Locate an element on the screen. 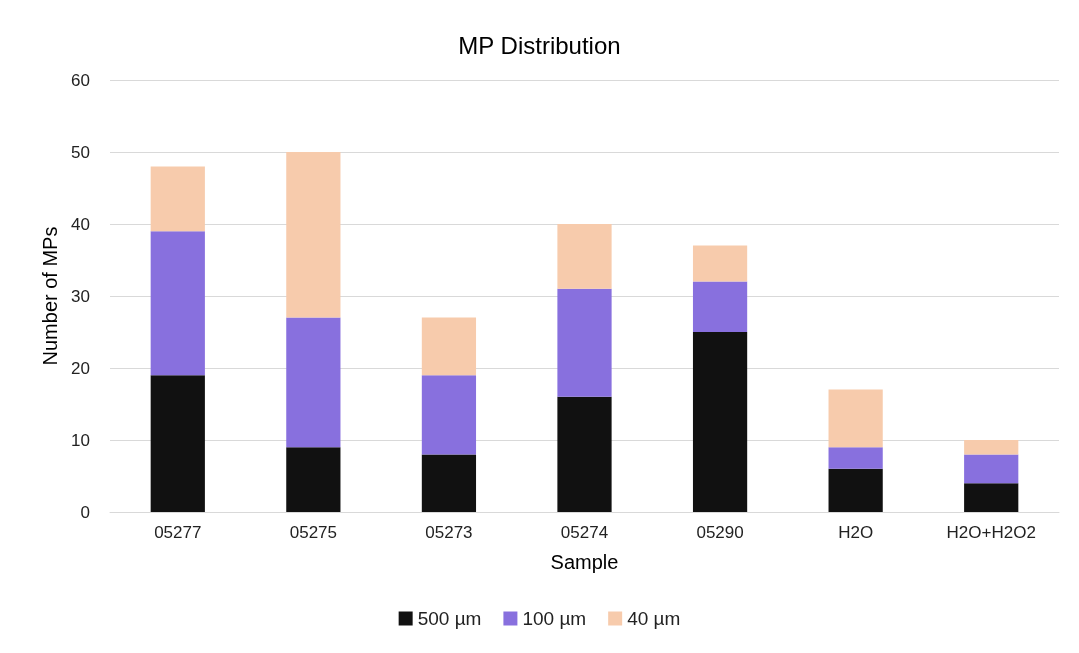 This screenshot has height=653, width=1079. x-tick-label: 05277 is located at coordinates (178, 532).